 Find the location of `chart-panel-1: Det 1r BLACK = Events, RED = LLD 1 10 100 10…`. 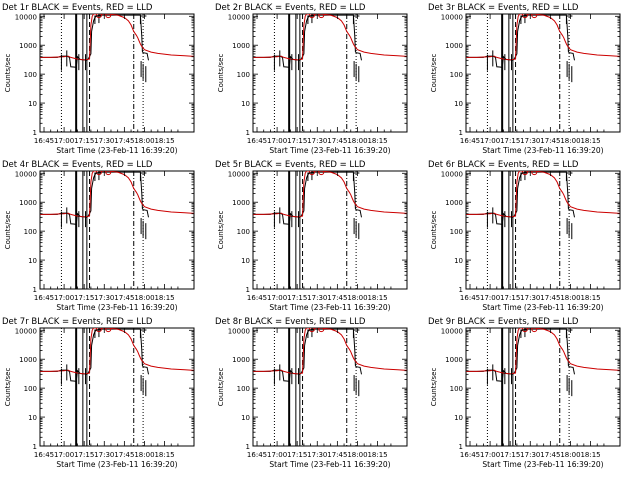

chart-panel-1: Det 1r BLACK = Events, RED = LLD 1 10 100 10… is located at coordinates (98, 79).